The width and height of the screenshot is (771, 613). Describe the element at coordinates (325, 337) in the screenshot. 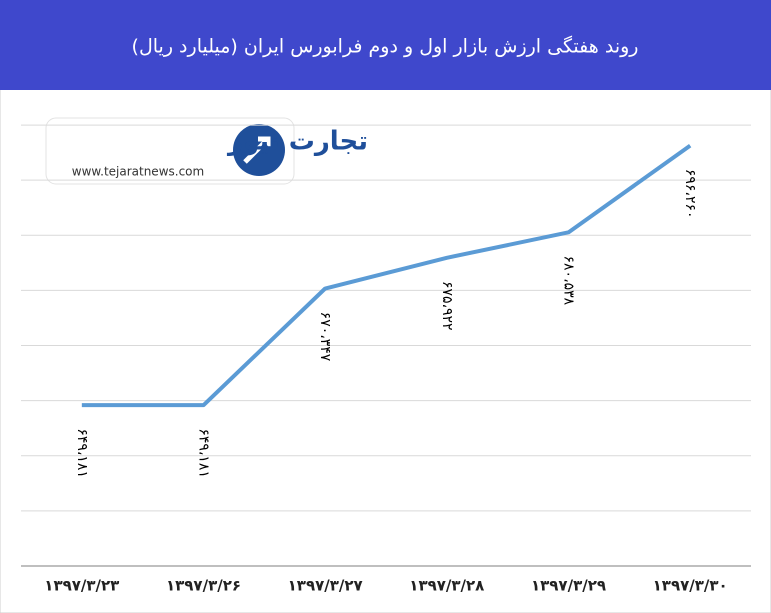

I see `data-label: ۶۷۰،۳۴۷` at that location.